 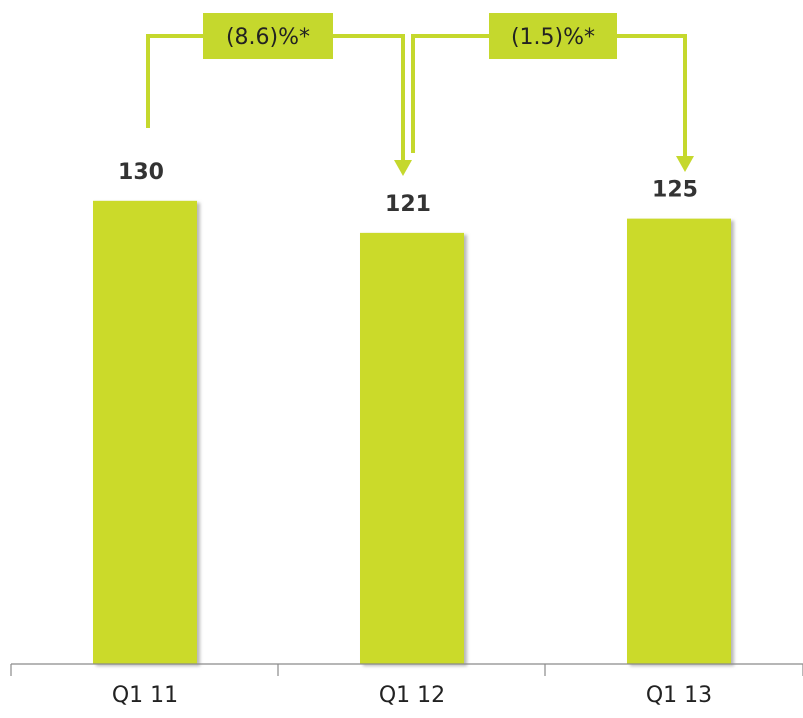 I want to click on x-tick-labels: Q1 11 Q1 12 Q1 13, so click(x=412, y=695).